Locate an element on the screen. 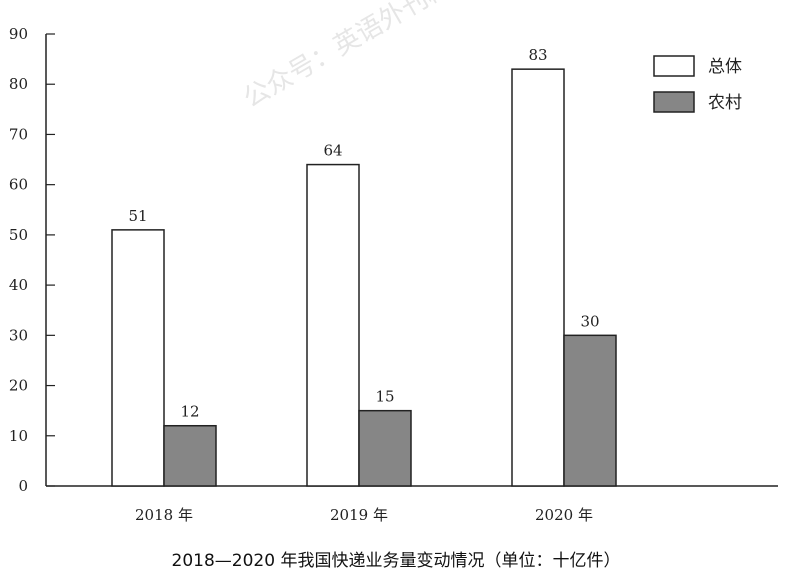 This screenshot has height=581, width=792. y-tick-label: 10 is located at coordinates (18, 436).